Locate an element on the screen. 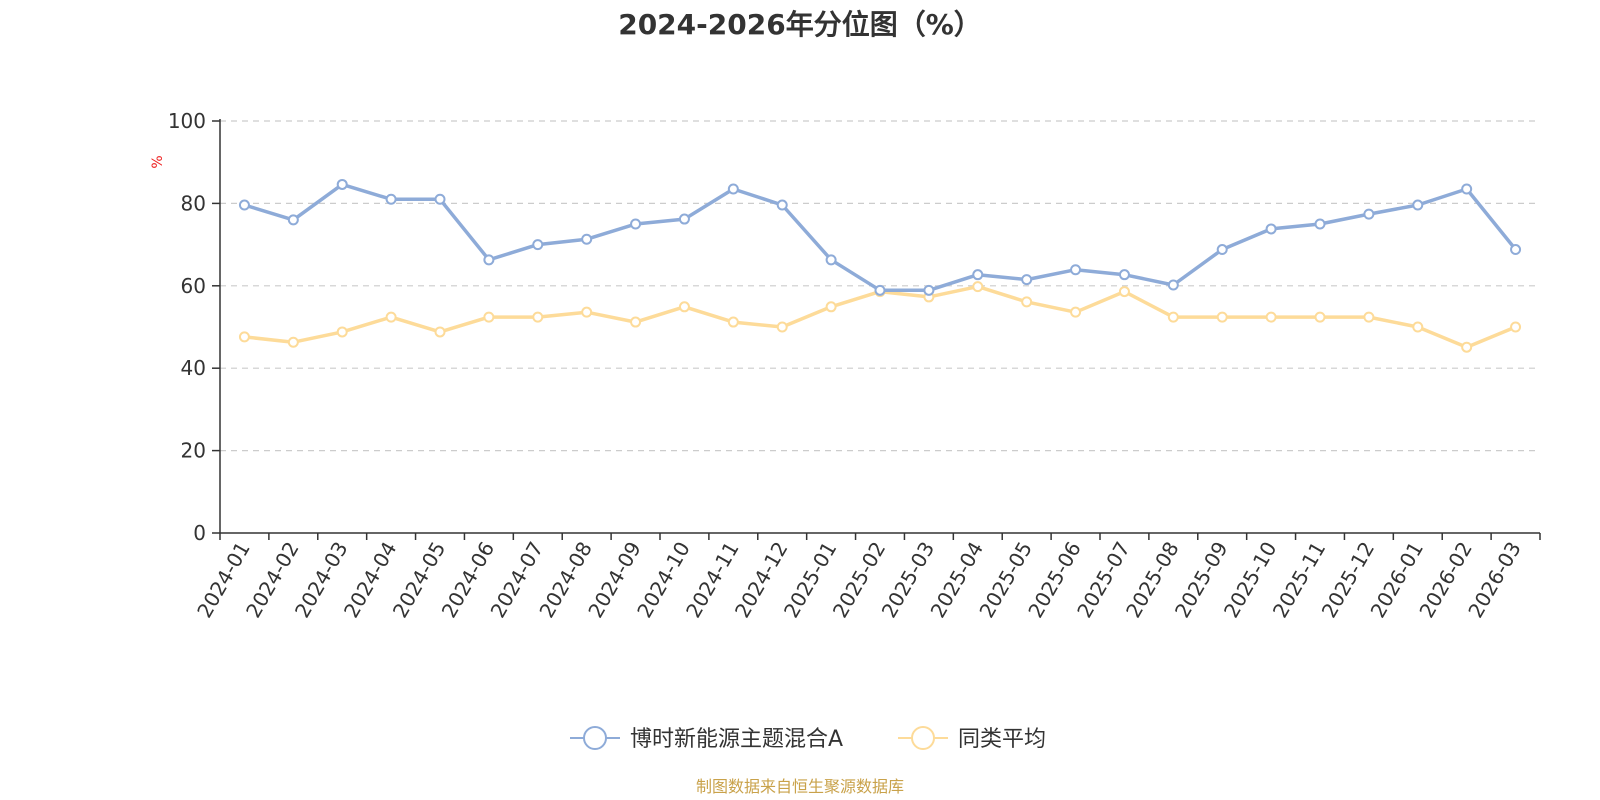 This screenshot has width=1600, height=800. legend-label: 同类平均 is located at coordinates (1002, 739).